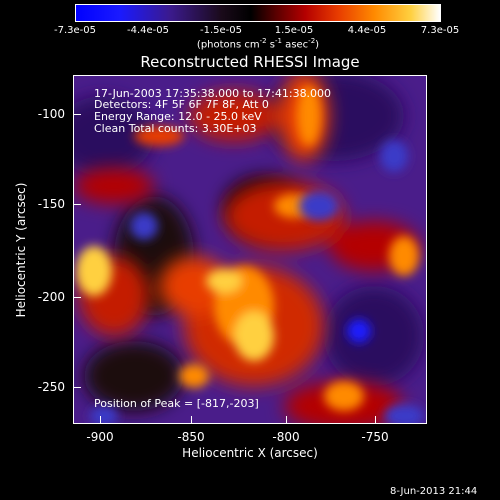 Image resolution: width=500 pixels, height=500 pixels. Describe the element at coordinates (51, 204) in the screenshot. I see `y-tick-label: -150` at that location.